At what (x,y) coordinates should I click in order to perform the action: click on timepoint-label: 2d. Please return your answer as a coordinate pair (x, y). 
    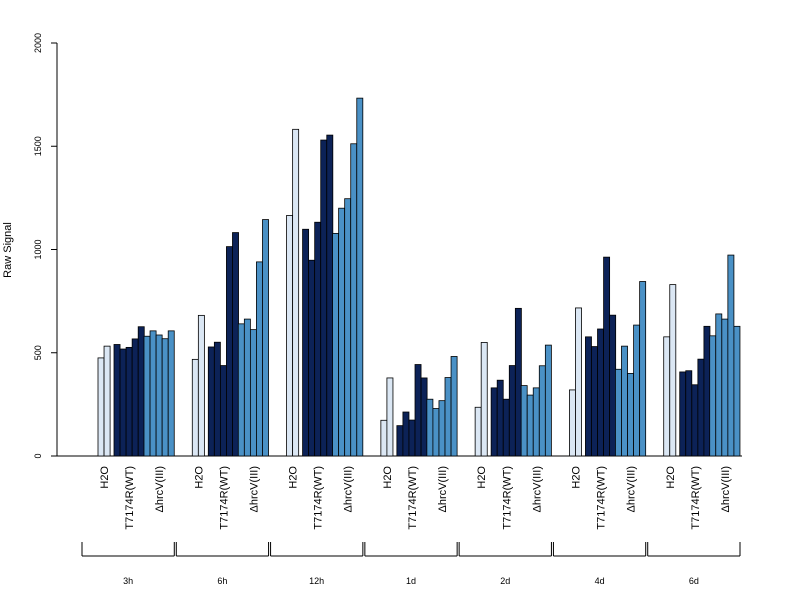
    Looking at the image, I should click on (505, 581).